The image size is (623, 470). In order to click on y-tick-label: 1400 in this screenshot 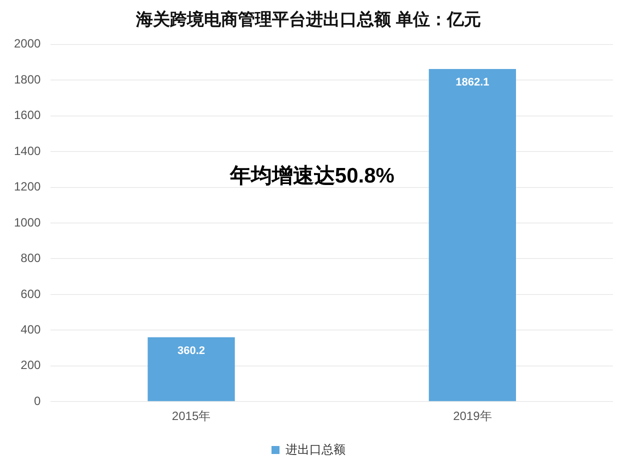, I will do `click(28, 151)`.